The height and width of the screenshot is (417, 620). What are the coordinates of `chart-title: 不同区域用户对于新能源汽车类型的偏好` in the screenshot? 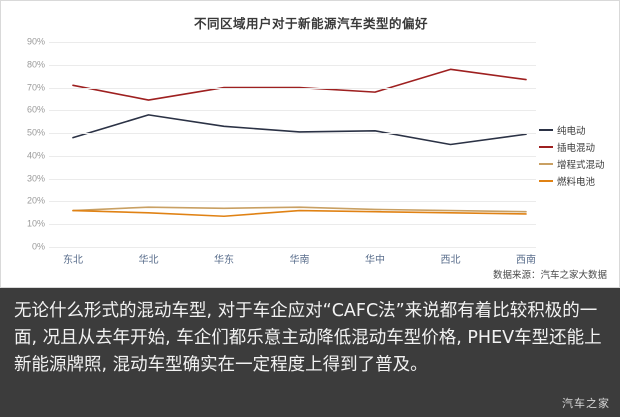 It's located at (310, 24).